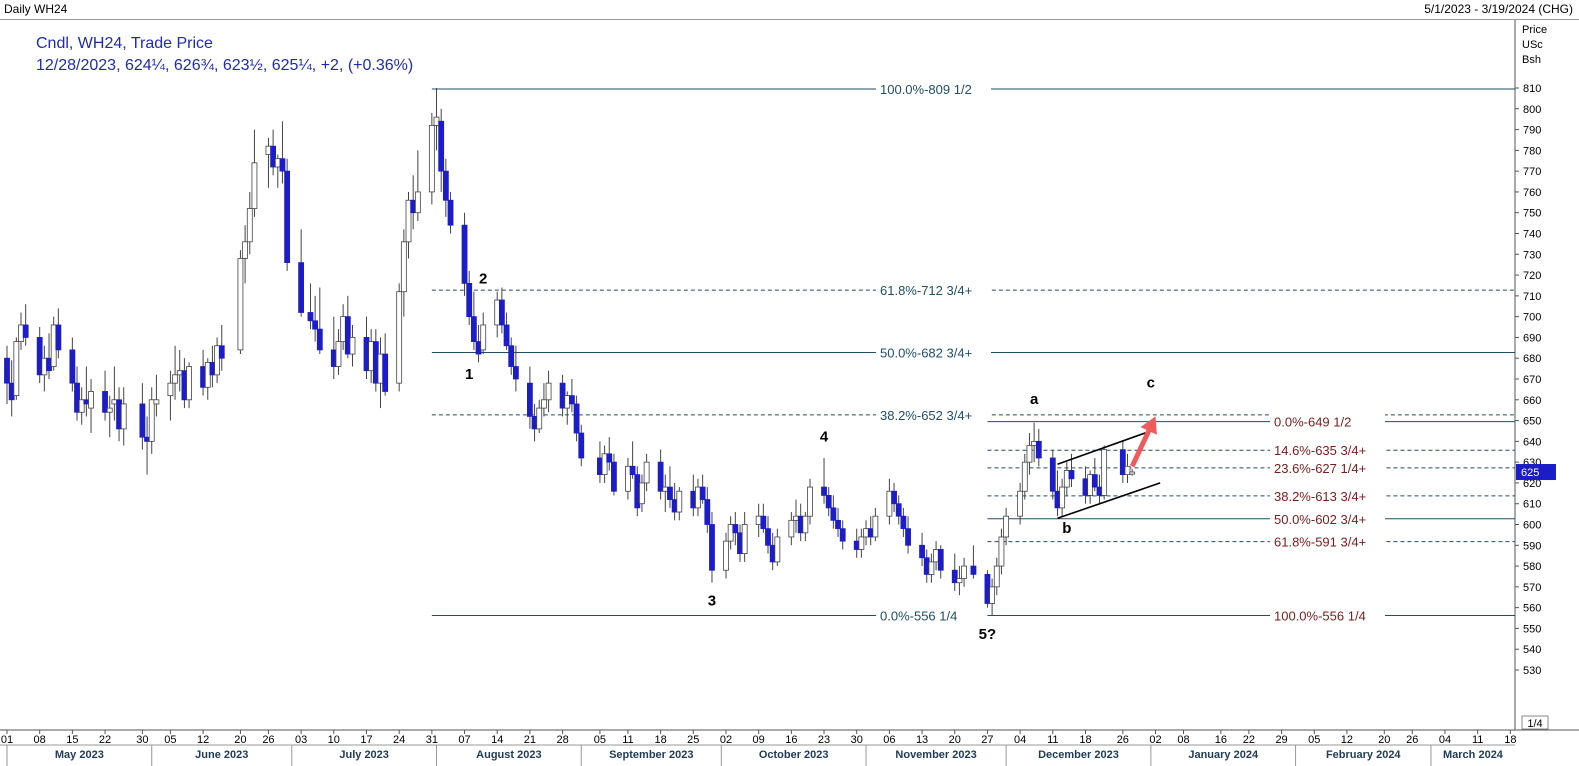 This screenshot has width=1579, height=766. I want to click on y-tick-label: 580, so click(1532, 567).